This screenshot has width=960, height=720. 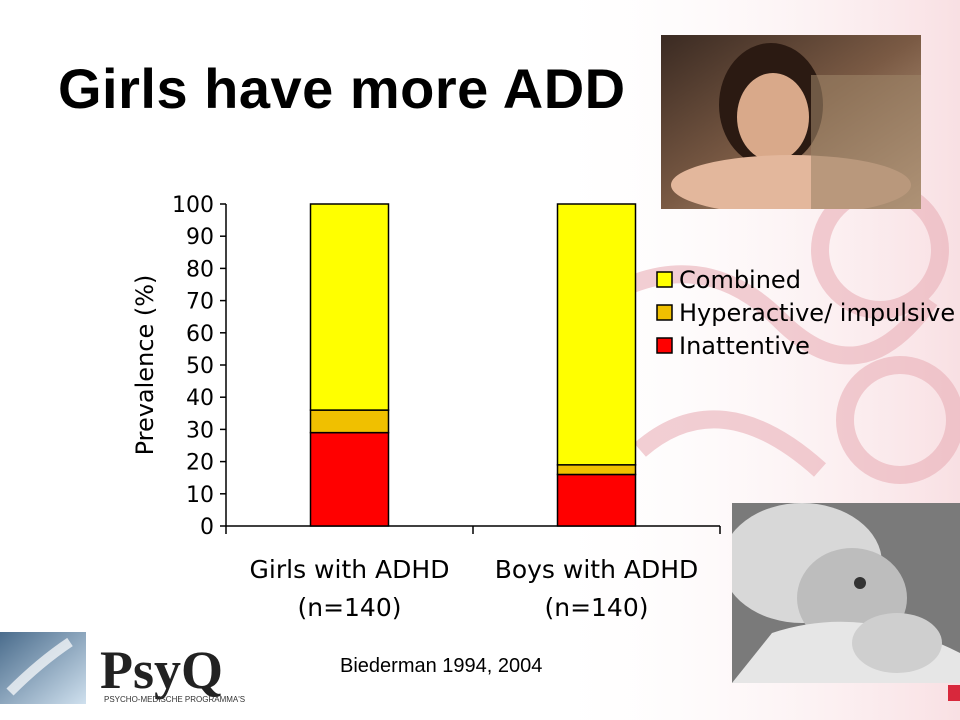 What do you see at coordinates (161, 670) in the screenshot?
I see `logo-brand-text: PsyQ` at bounding box center [161, 670].